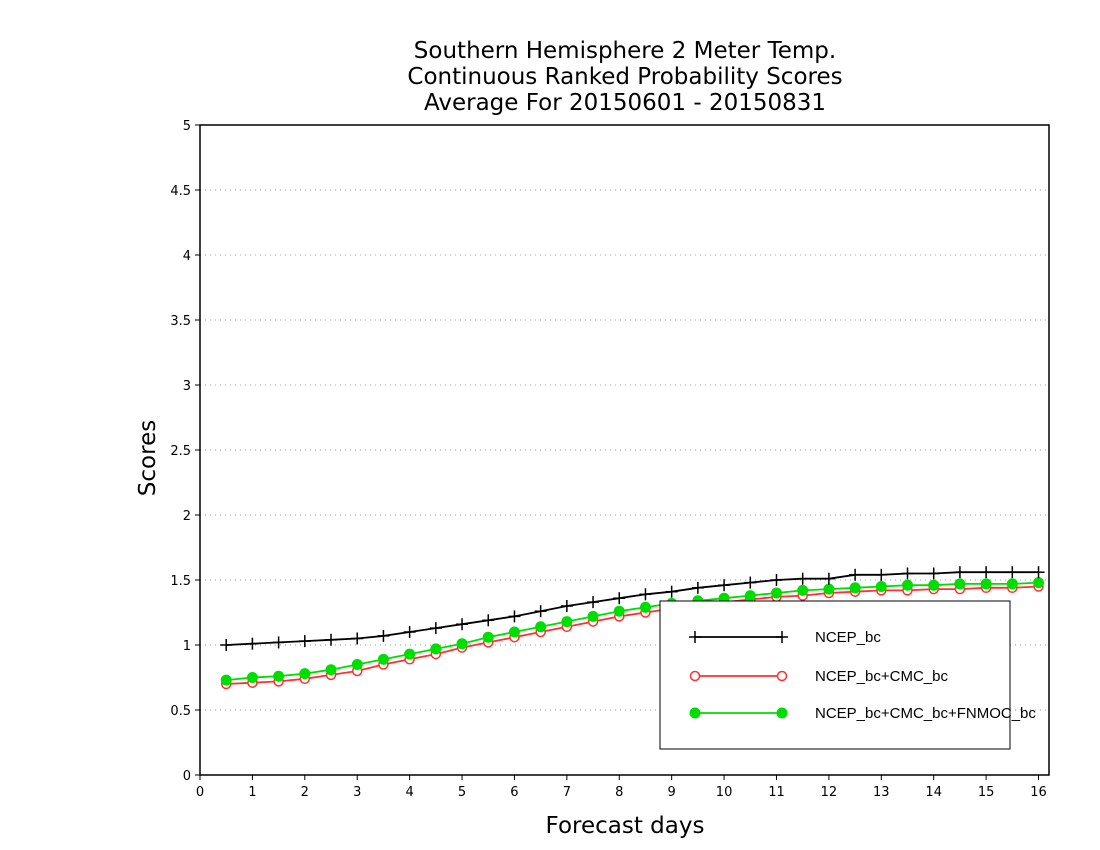 The image size is (1100, 850). Describe the element at coordinates (187, 776) in the screenshot. I see `y-tick-label: 0` at that location.